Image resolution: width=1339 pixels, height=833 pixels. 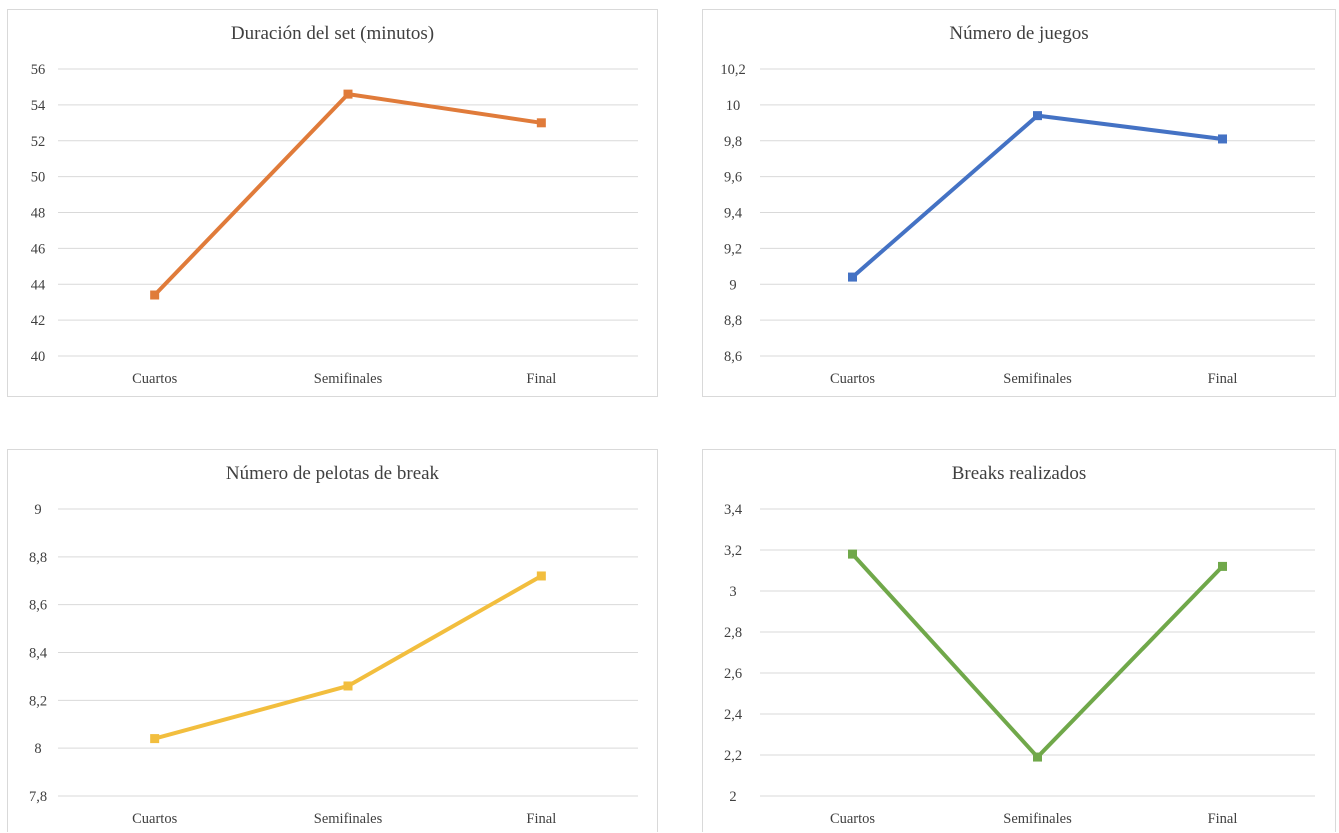 What do you see at coordinates (733, 674) in the screenshot?
I see `y-tick-label: 2,6` at bounding box center [733, 674].